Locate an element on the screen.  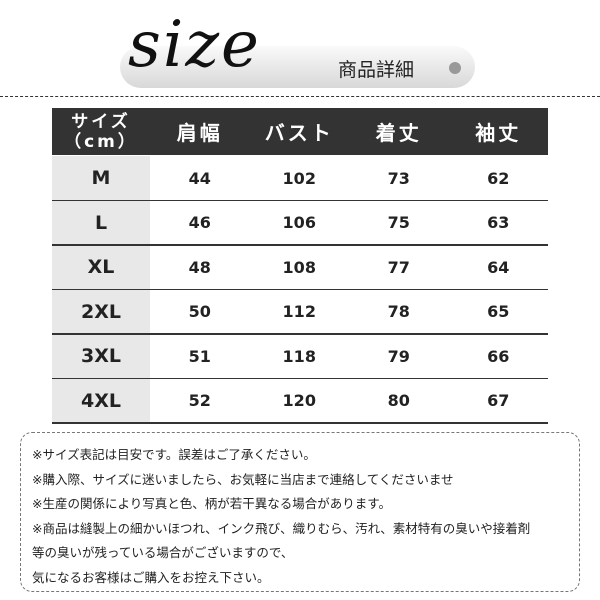
column-header: 肩幅 is located at coordinates (199, 133).